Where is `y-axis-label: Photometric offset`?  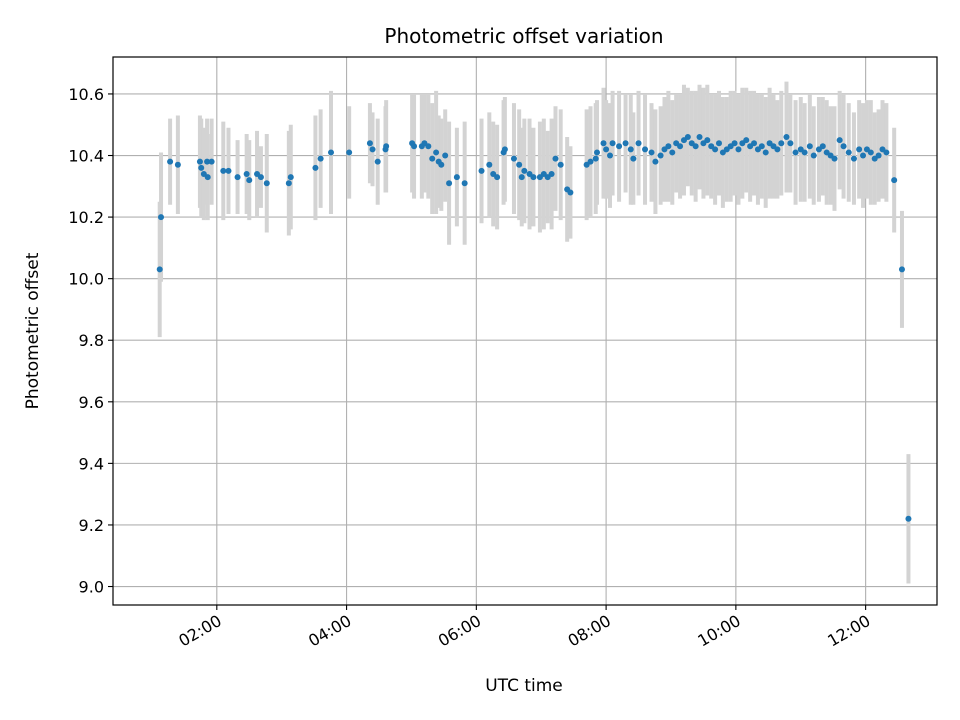
y-axis-label: Photometric offset is located at coordinates (33, 330).